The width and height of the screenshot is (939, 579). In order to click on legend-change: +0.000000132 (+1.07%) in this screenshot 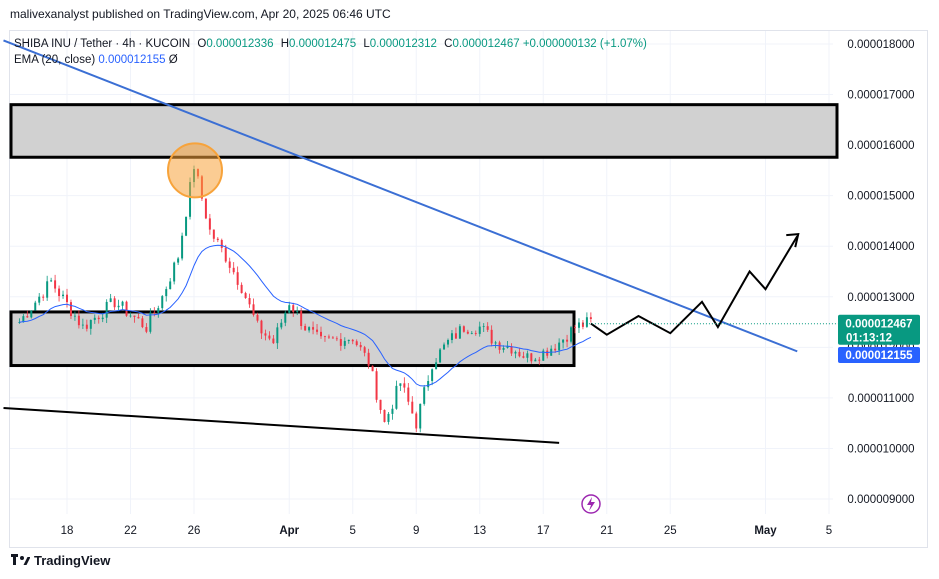, I will do `click(584, 44)`.